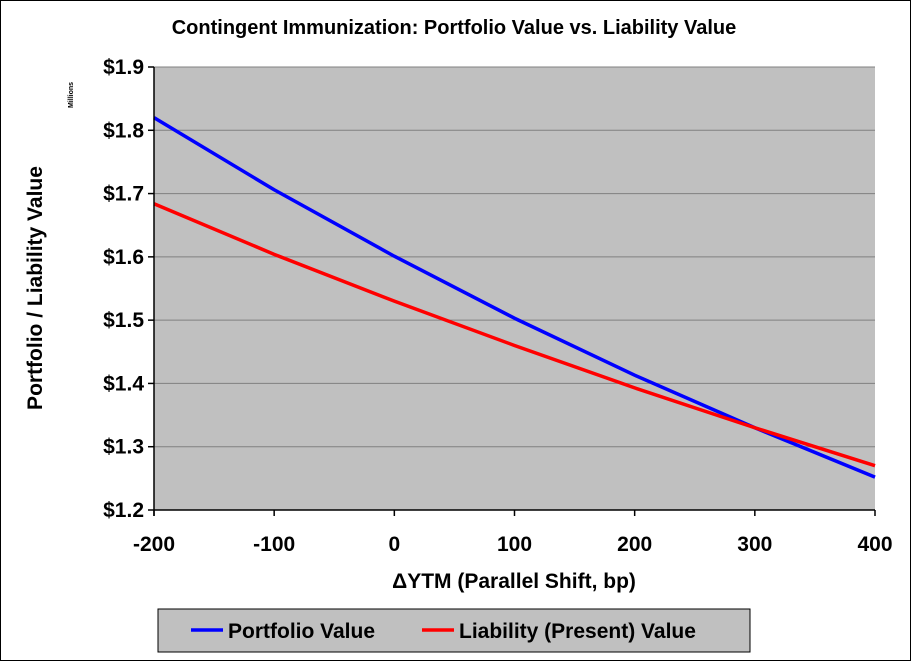 This screenshot has height=661, width=911. Describe the element at coordinates (274, 544) in the screenshot. I see `x-tick-label: -100` at that location.